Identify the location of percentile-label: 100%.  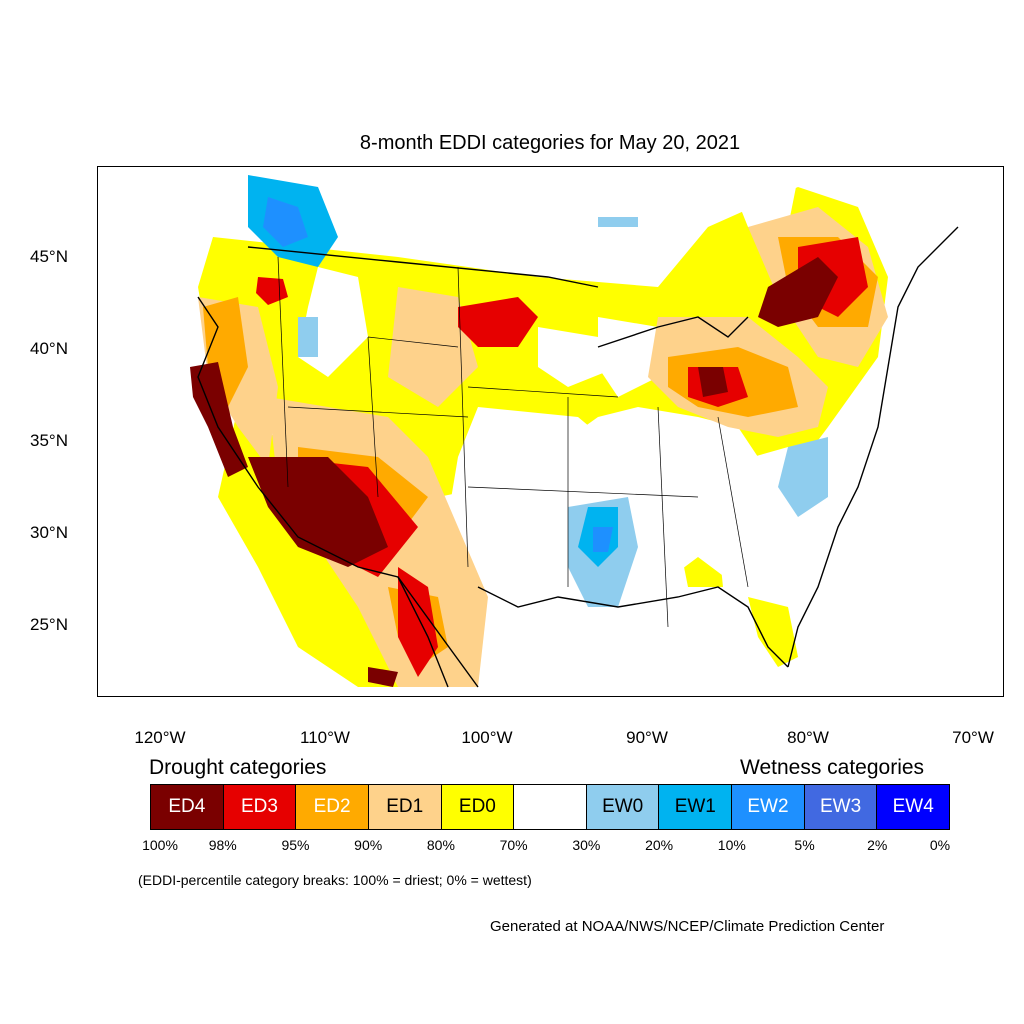
(160, 845).